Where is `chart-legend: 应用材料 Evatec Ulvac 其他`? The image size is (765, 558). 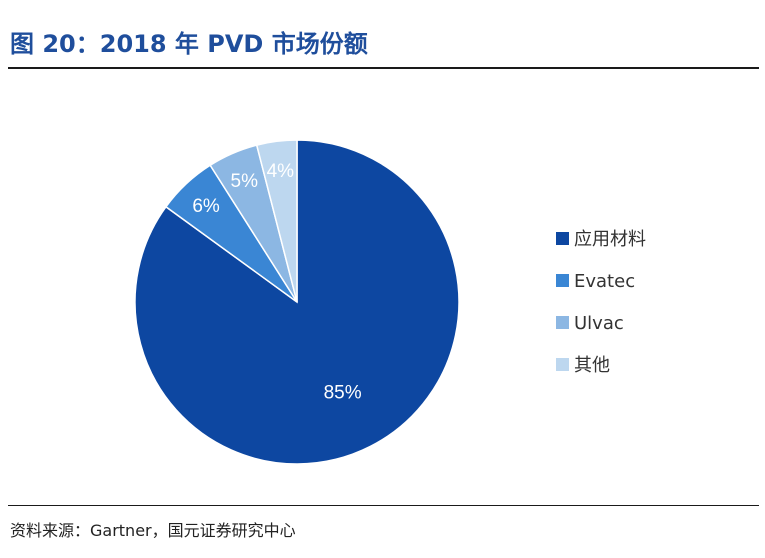 chart-legend: 应用材料 Evatec Ulvac 其他 is located at coordinates (601, 302).